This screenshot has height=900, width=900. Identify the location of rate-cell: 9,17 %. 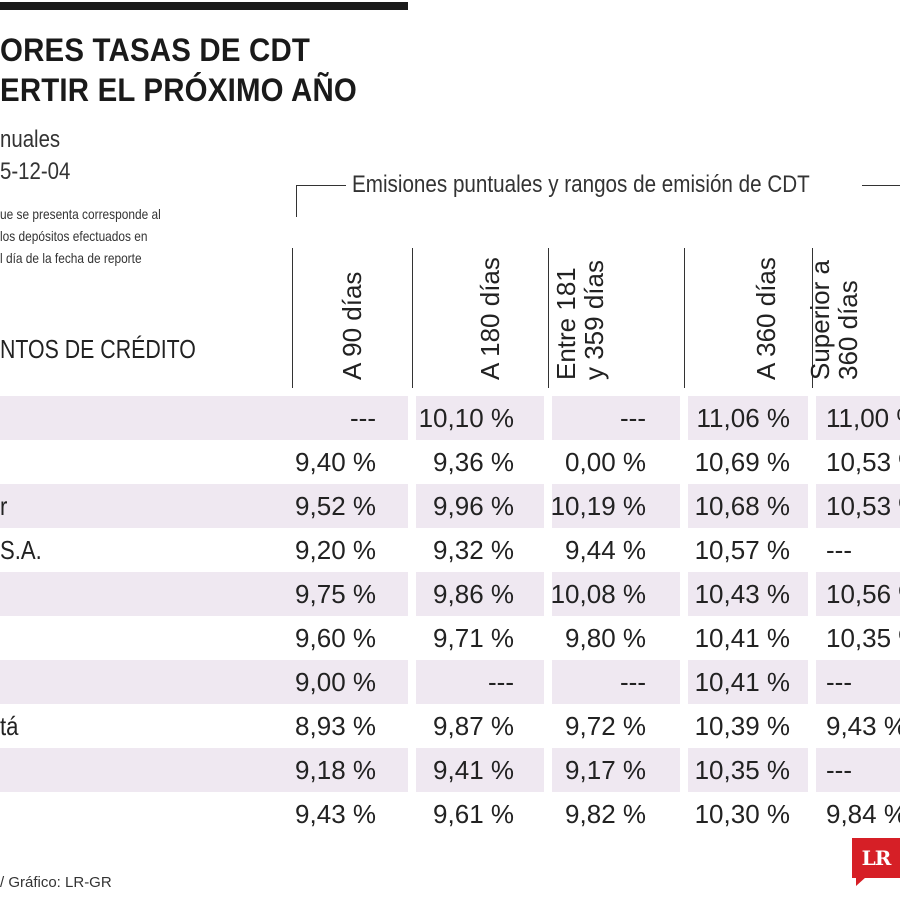
(605, 770).